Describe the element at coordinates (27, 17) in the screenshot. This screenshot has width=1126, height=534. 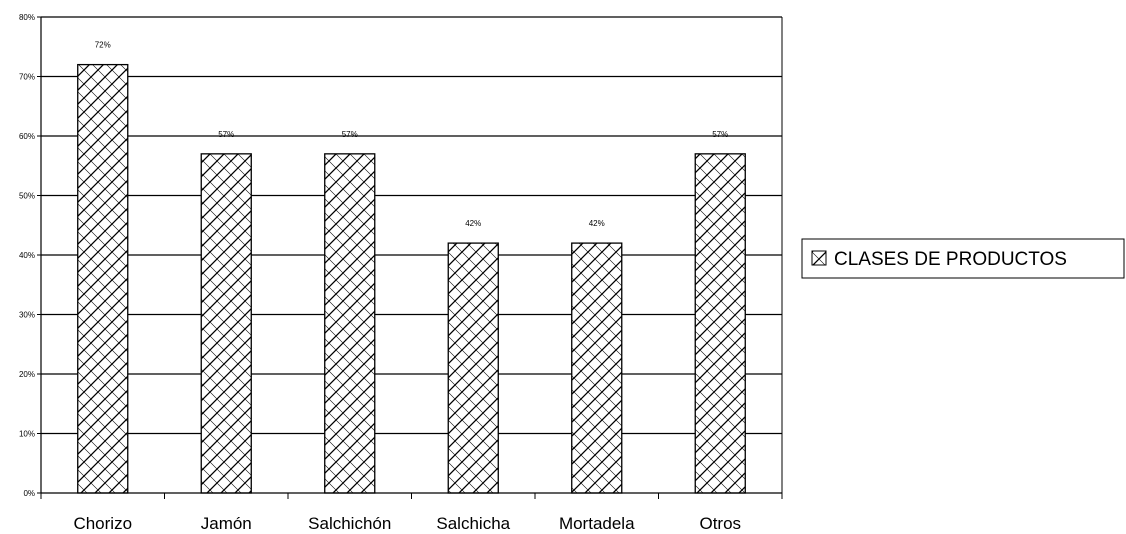
I see `y-tick-label: 80%` at that location.